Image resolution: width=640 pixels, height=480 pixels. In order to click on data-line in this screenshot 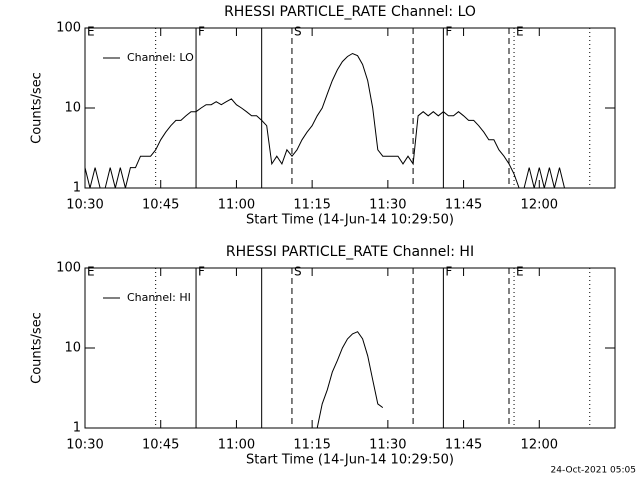, I will do `click(350, 380)`.